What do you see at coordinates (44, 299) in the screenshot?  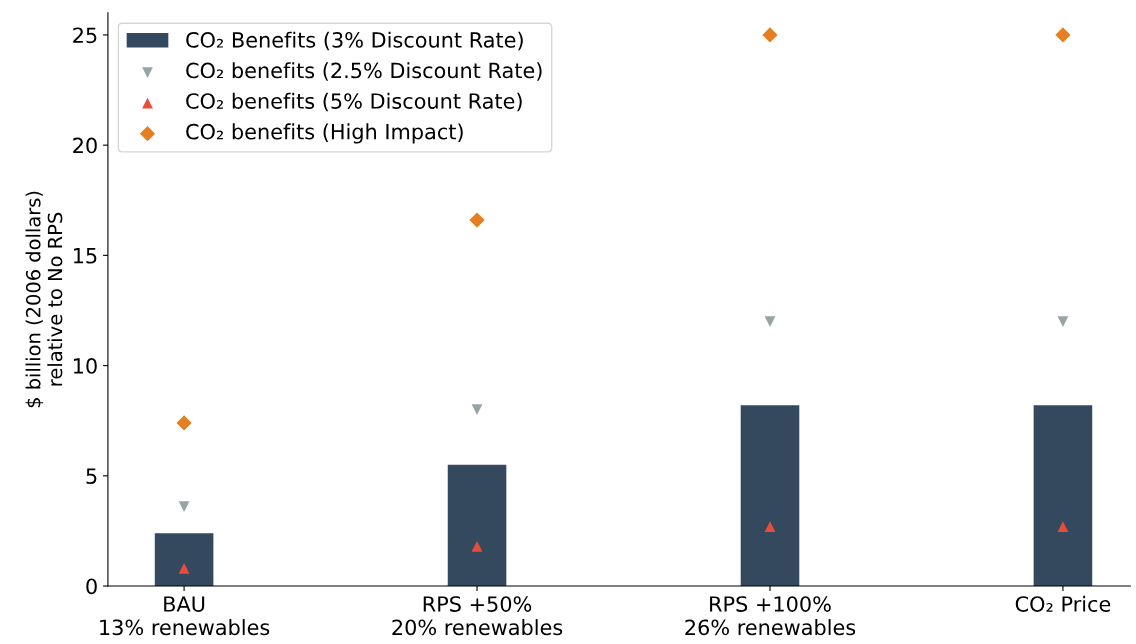 I see `y-axis-title: $ billion (2006 dollars) relative to No RPS` at bounding box center [44, 299].